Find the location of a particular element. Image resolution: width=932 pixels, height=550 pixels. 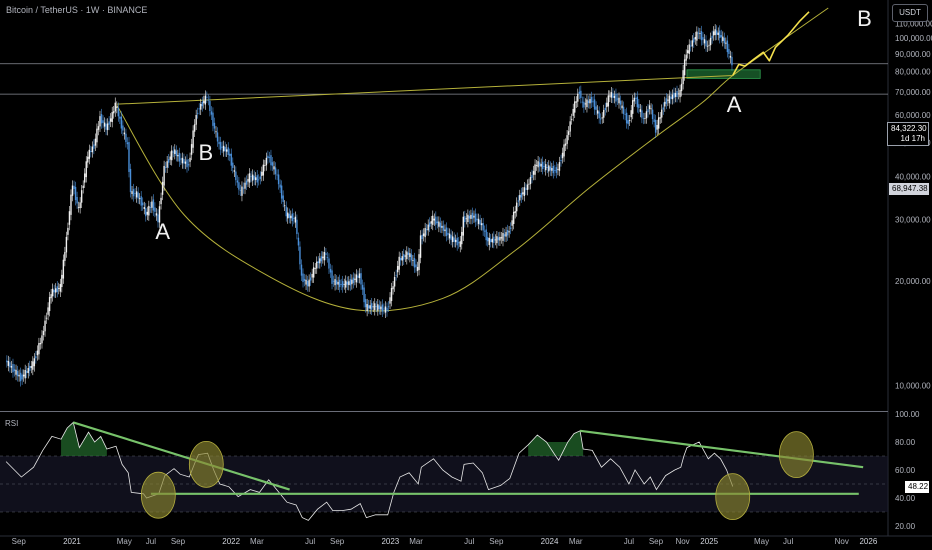

y-tick-label: 100,000.00 is located at coordinates (913, 38).